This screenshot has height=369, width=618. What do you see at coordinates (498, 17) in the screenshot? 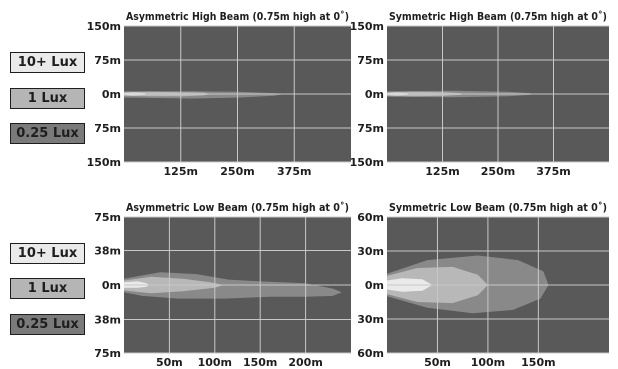
I see `chart-title: Symmetric High Beam (0.75m high at 0˚)` at bounding box center [498, 17].